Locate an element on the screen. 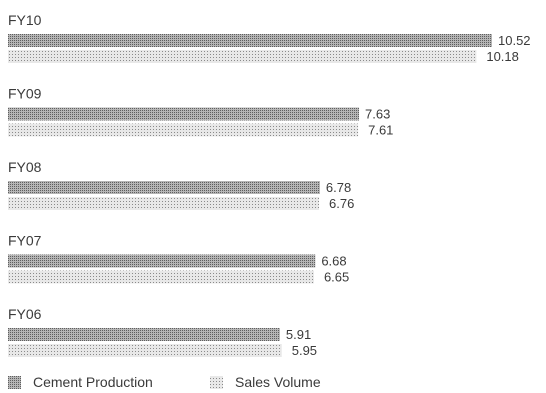  value-label-sales-volume: 5.95 is located at coordinates (304, 350).